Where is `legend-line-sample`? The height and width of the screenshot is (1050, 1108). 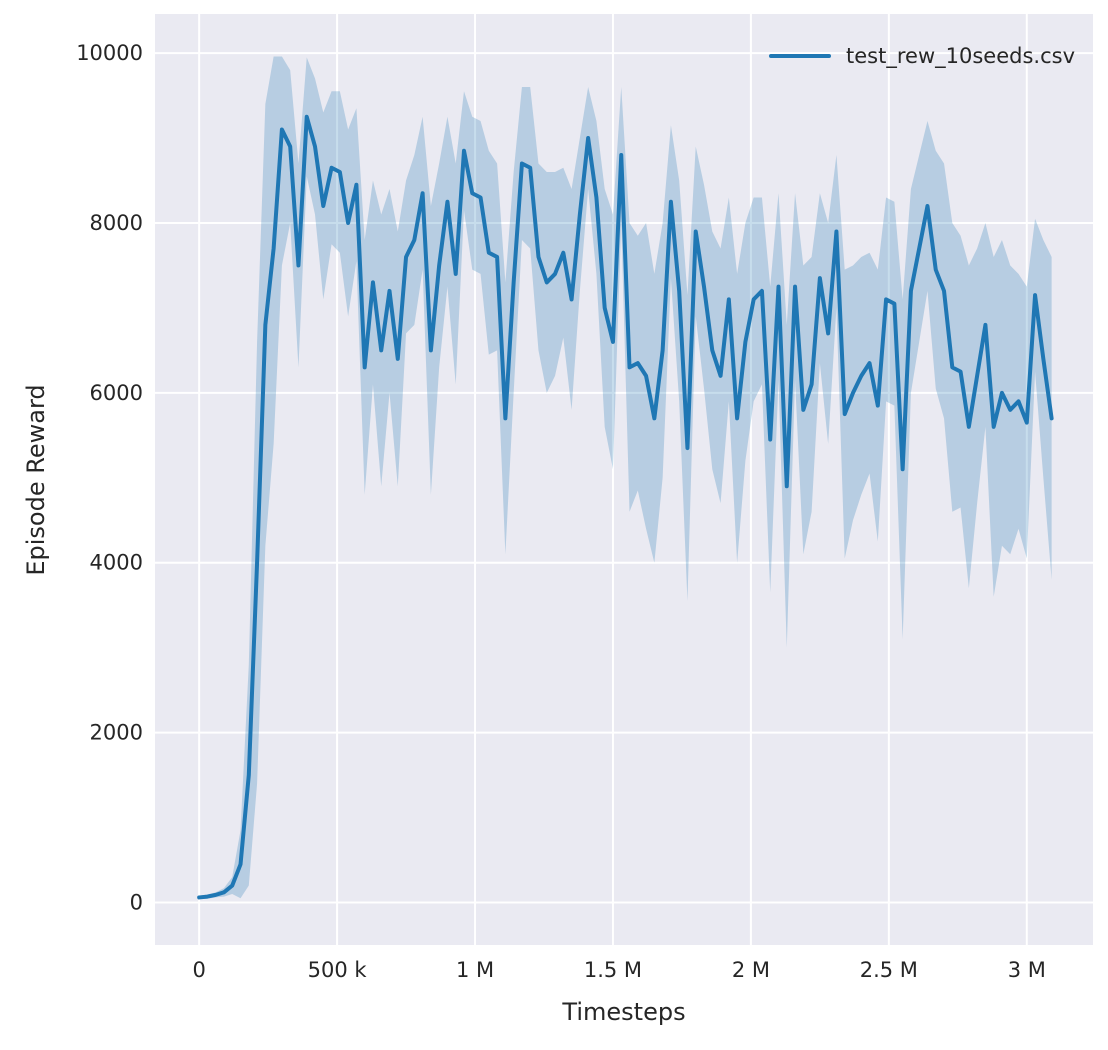 legend-line-sample is located at coordinates (800, 56).